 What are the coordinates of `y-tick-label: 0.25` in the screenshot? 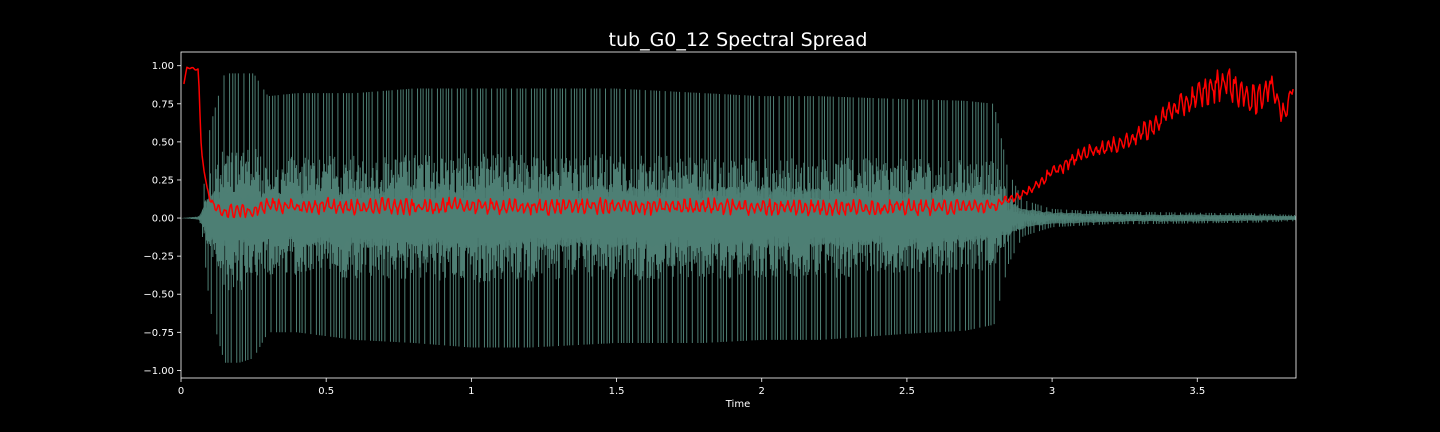 It's located at (163, 180).